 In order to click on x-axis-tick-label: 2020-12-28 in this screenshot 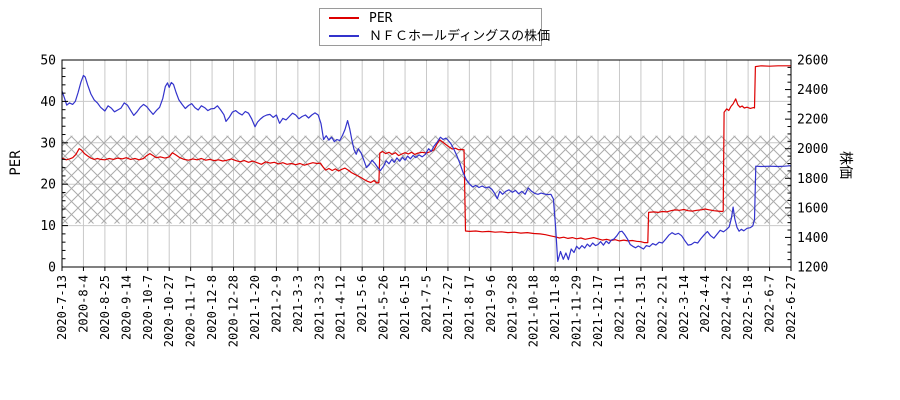, I will do `click(234, 311)`.